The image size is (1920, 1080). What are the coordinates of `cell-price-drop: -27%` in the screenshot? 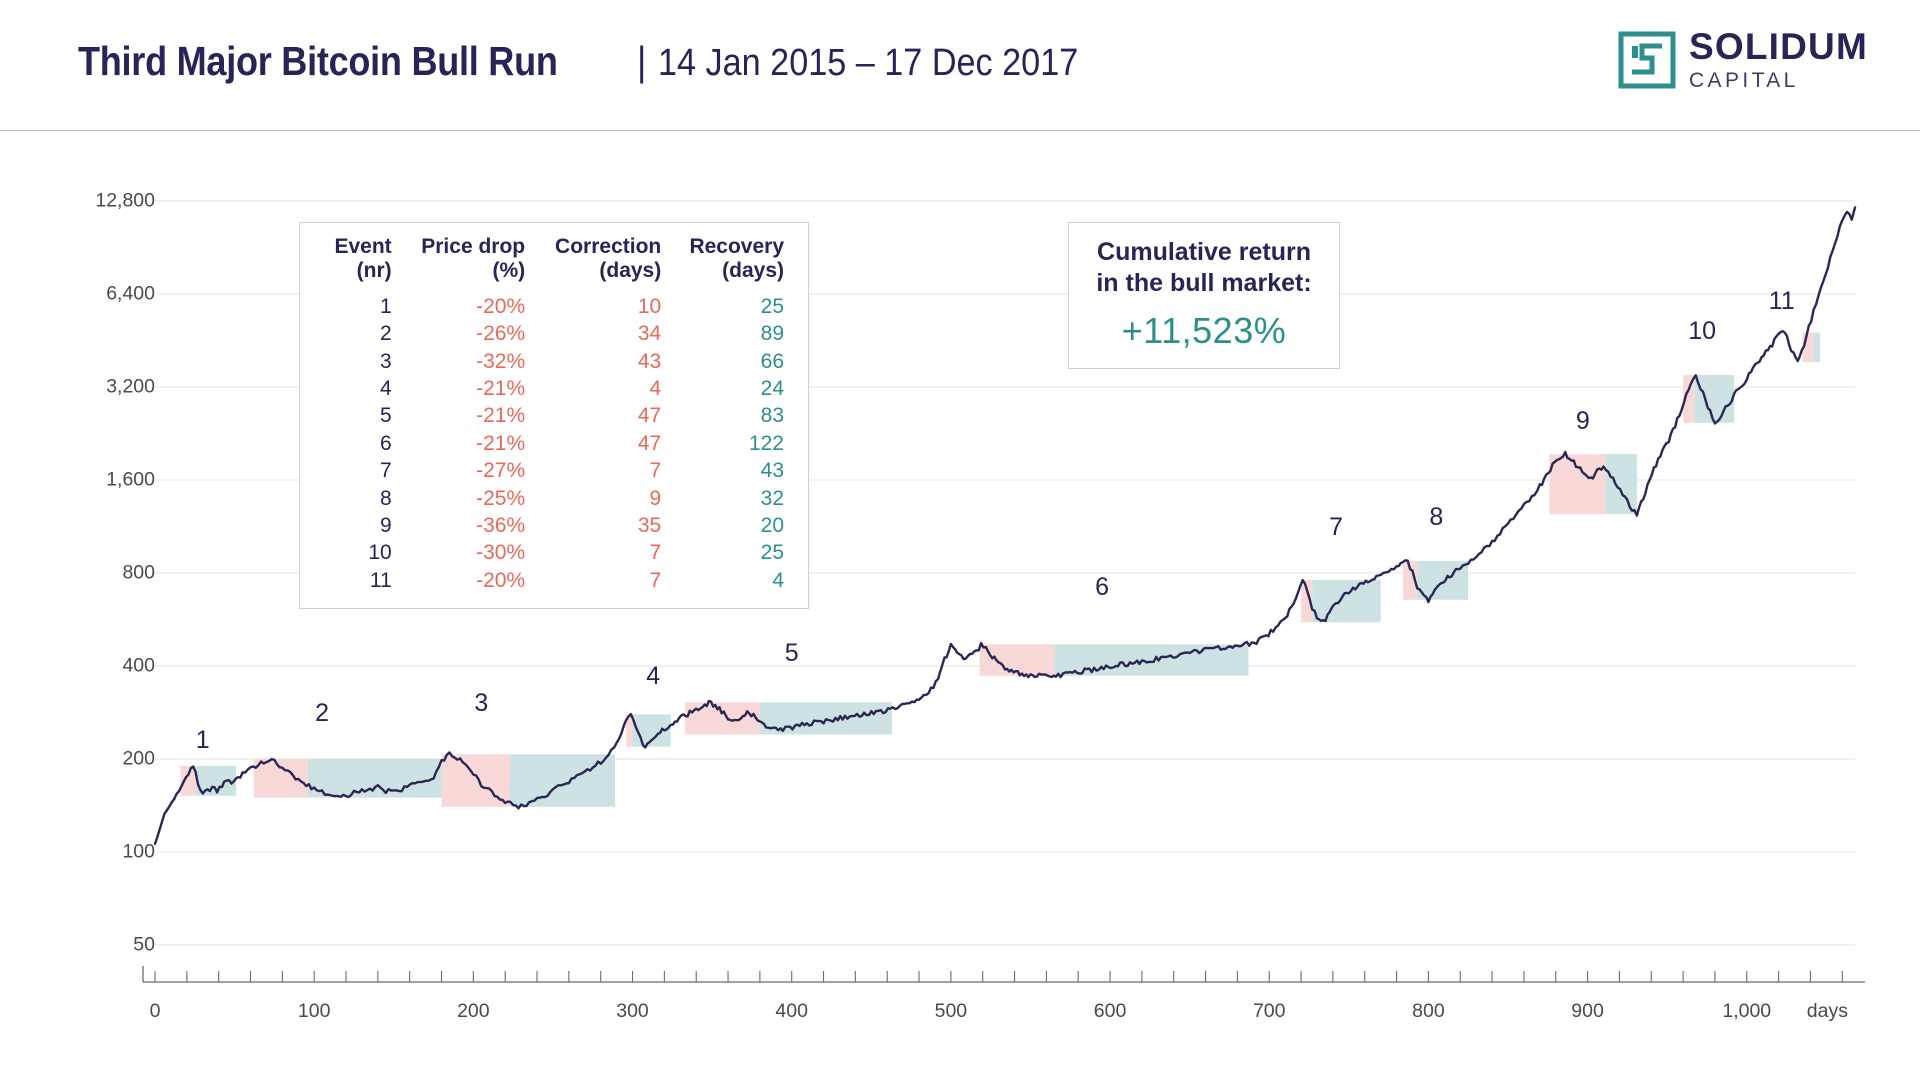 It's located at (501, 471).